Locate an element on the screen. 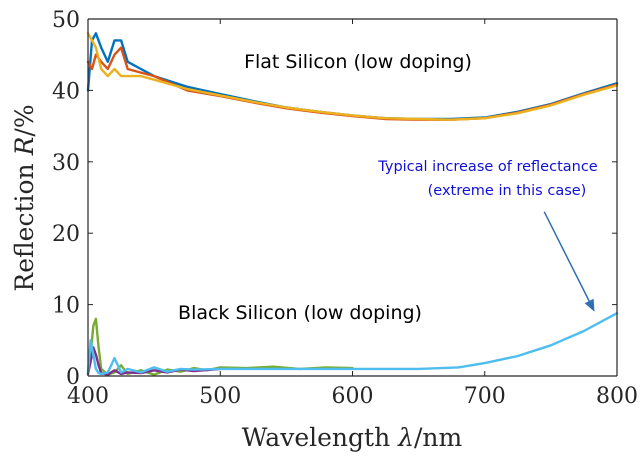  y-tick-label: 30 is located at coordinates (66, 163).